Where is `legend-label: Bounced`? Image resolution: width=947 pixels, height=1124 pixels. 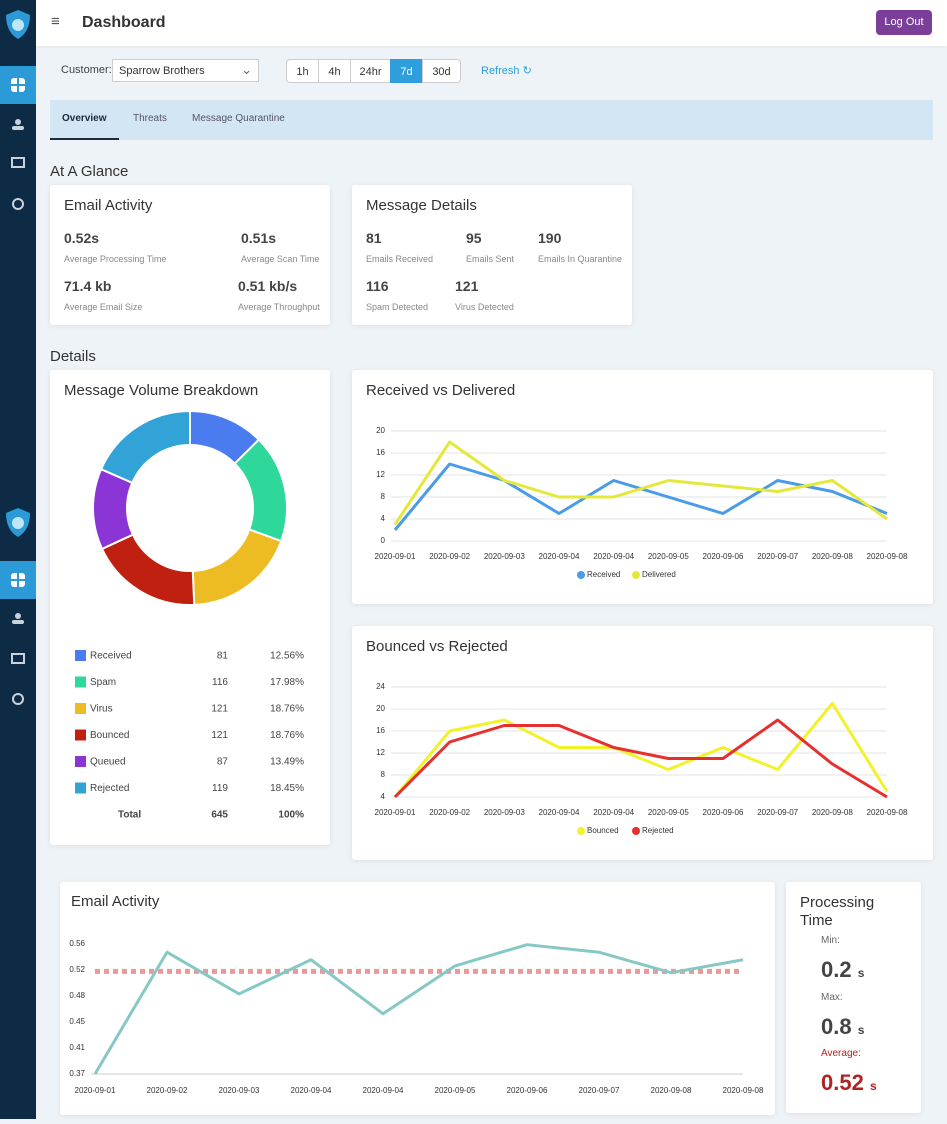 legend-label: Bounced is located at coordinates (109, 735).